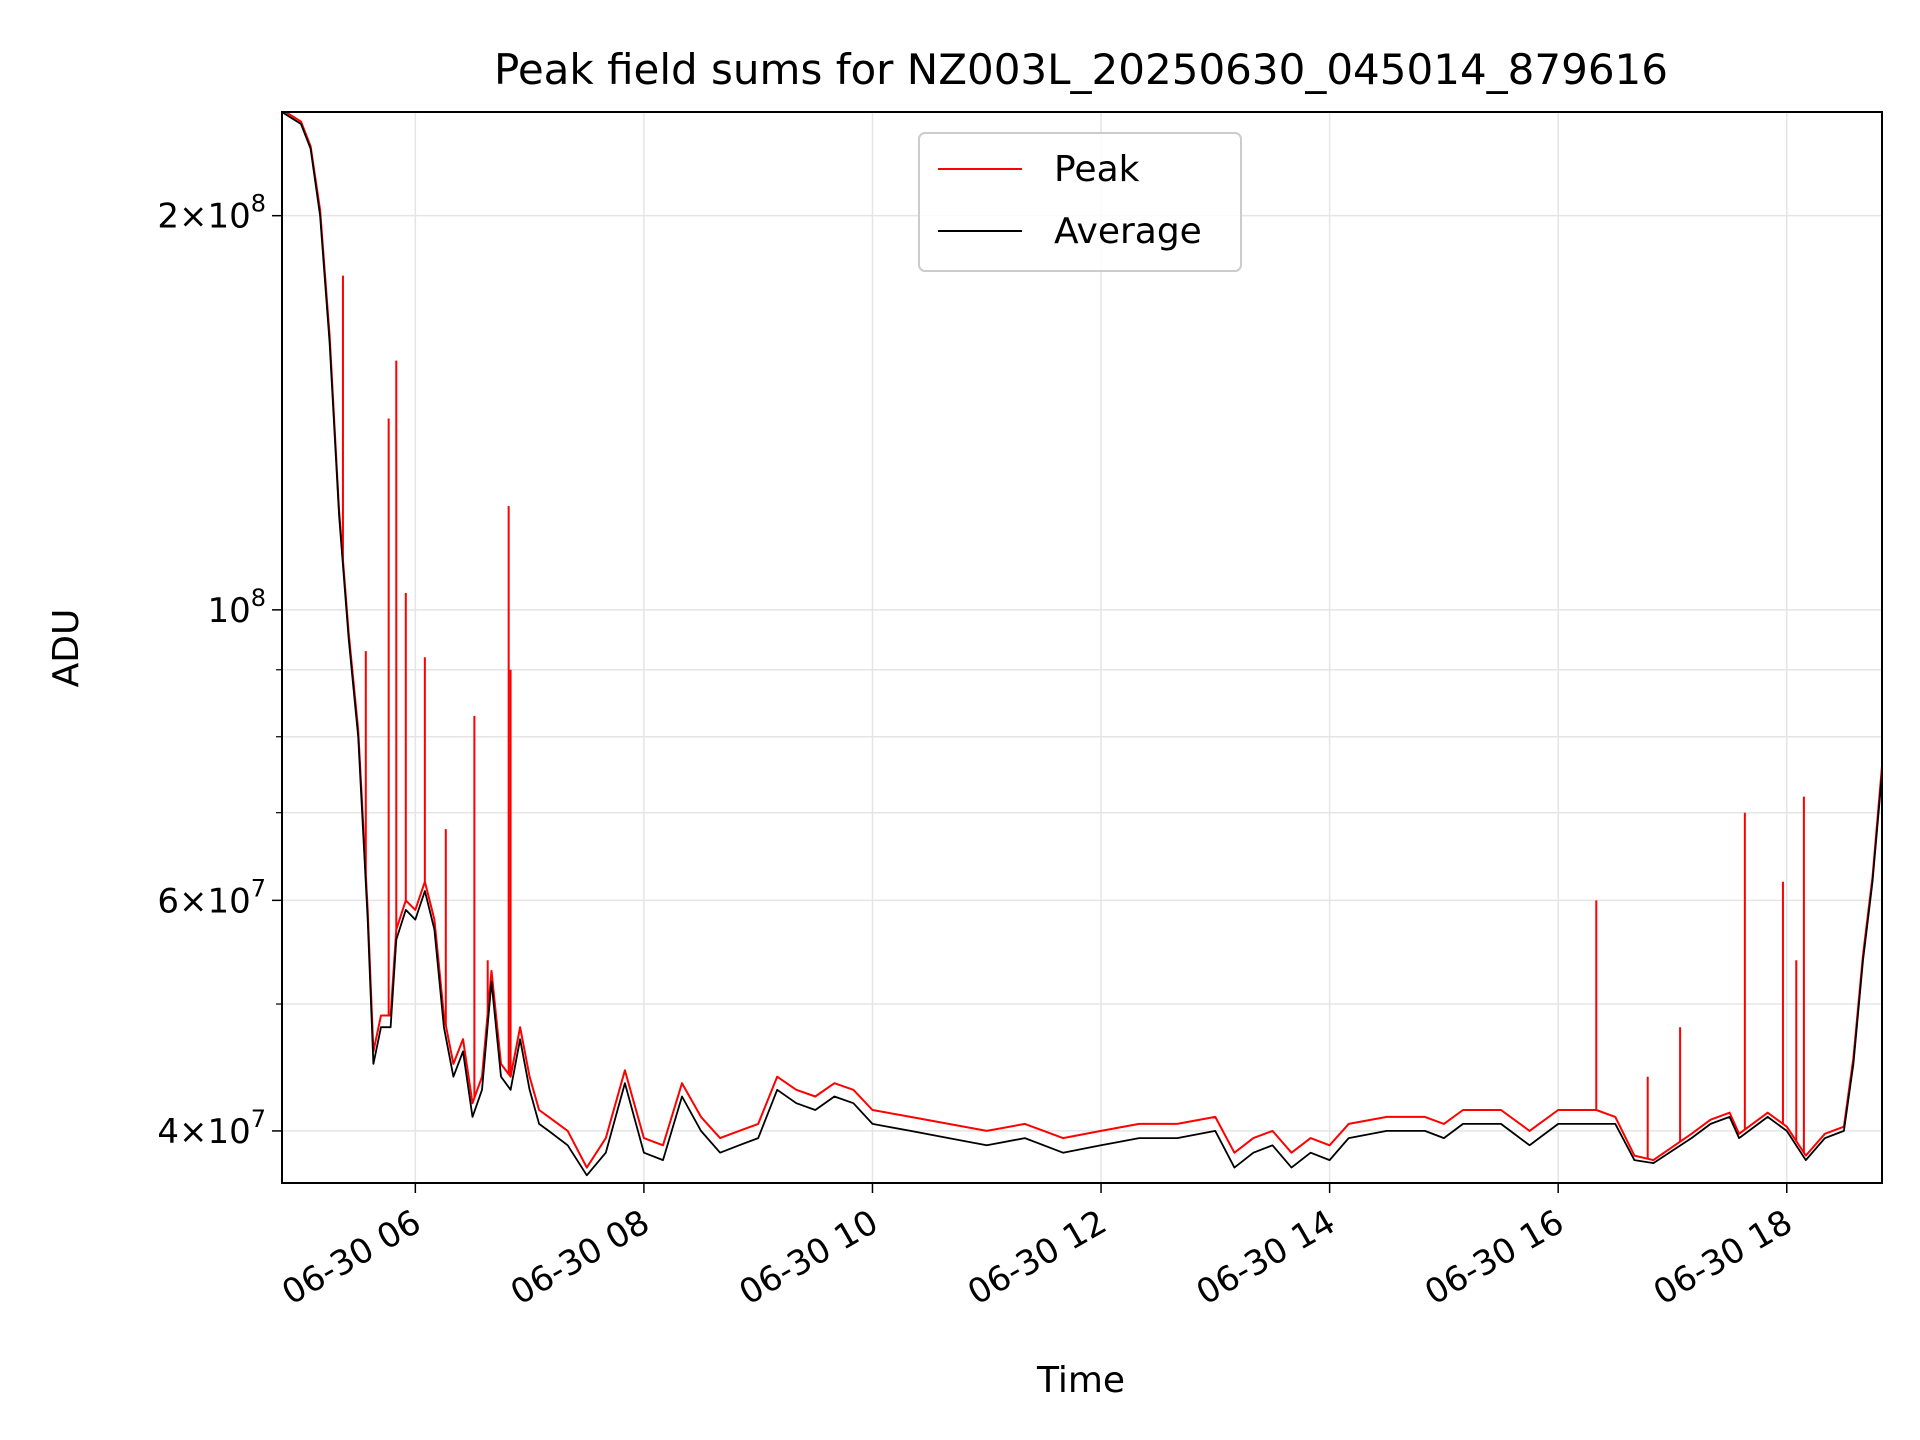 The image size is (1920, 1440). I want to click on y-tick-label: 4×107, so click(211, 1128).